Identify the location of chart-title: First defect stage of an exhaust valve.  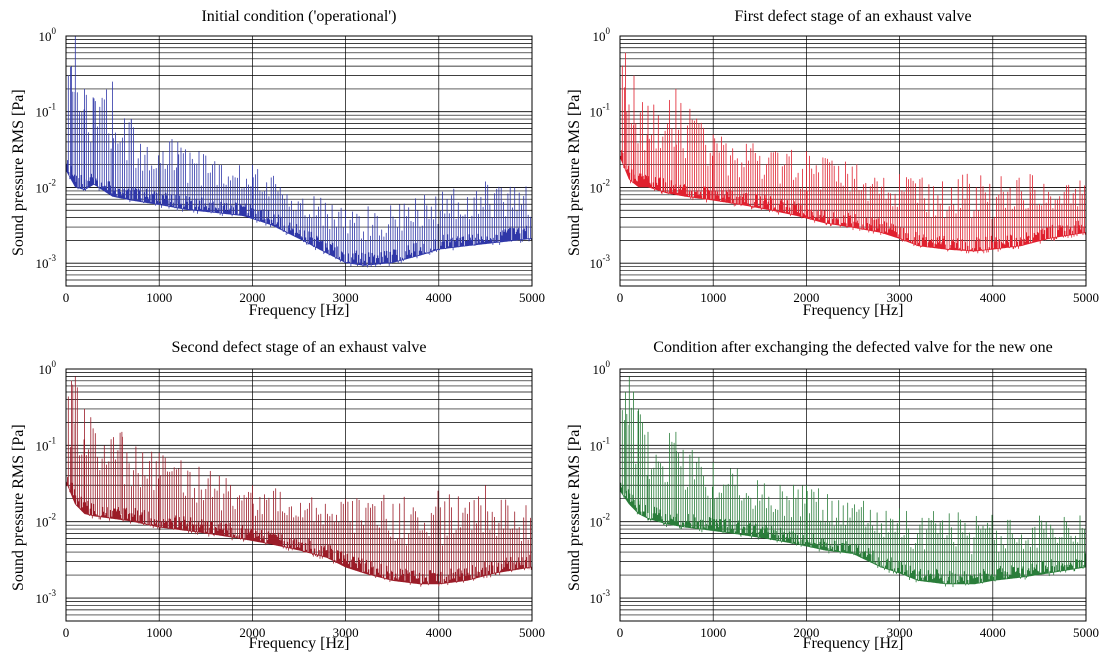
(853, 16).